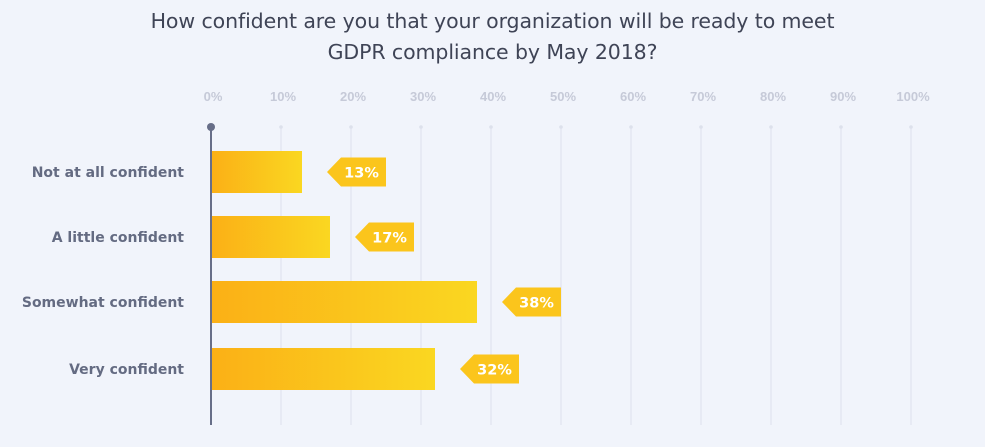  What do you see at coordinates (283, 96) in the screenshot?
I see `x-tick-label: 10%` at bounding box center [283, 96].